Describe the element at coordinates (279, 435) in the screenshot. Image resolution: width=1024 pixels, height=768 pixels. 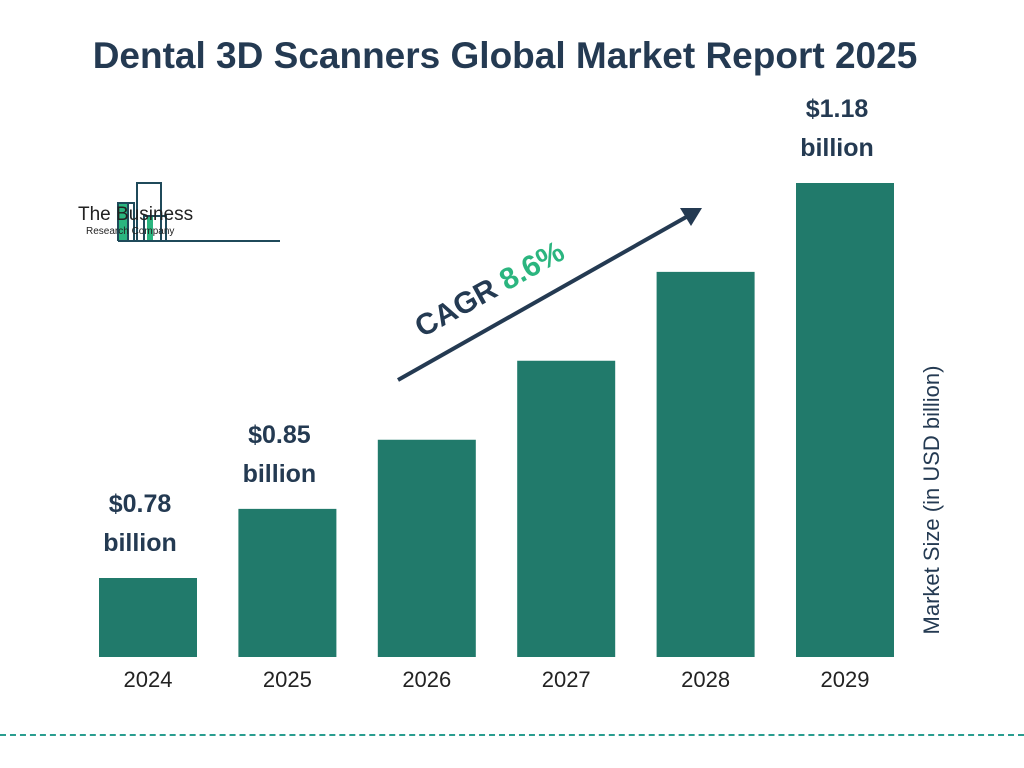
I see `data-label-value: $0.85` at that location.